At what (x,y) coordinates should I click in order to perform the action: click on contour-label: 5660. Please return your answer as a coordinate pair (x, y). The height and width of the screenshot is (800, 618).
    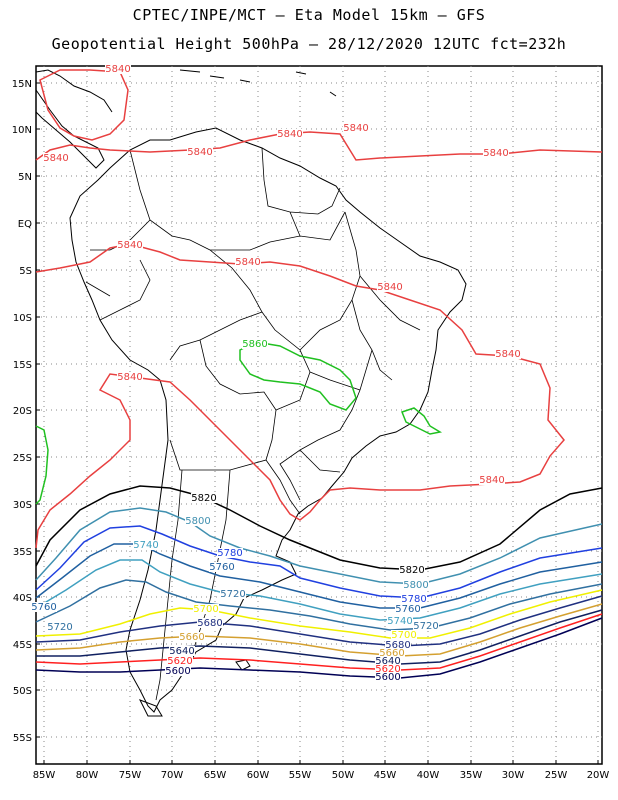
    Looking at the image, I should click on (191, 637).